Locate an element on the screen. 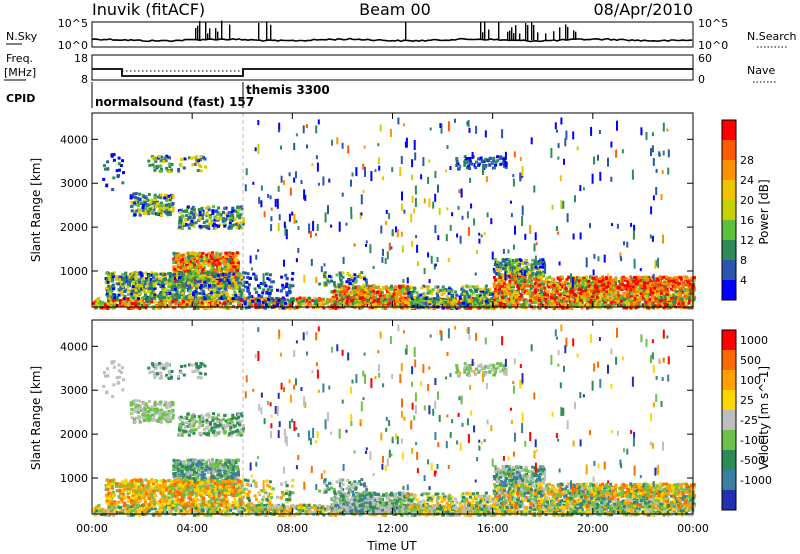  nsky-tick-bottom: 10^0 is located at coordinates (73, 45).